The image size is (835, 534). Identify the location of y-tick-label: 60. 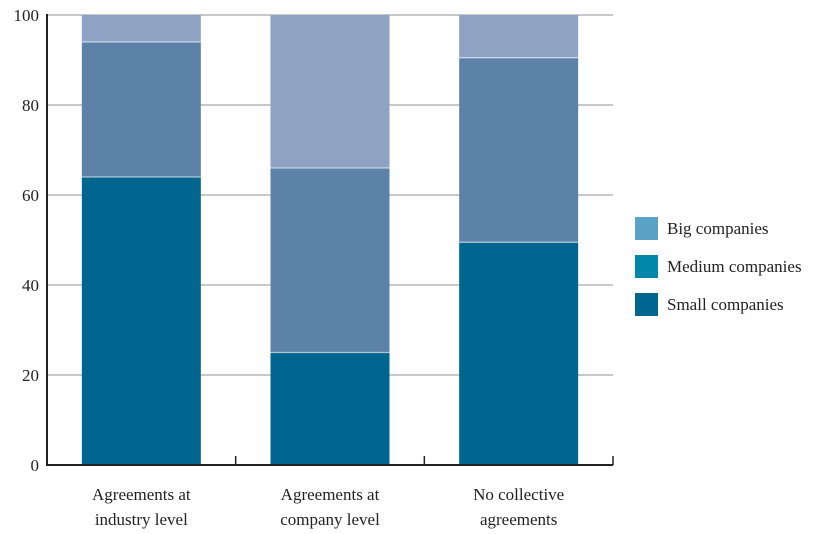
(30, 195).